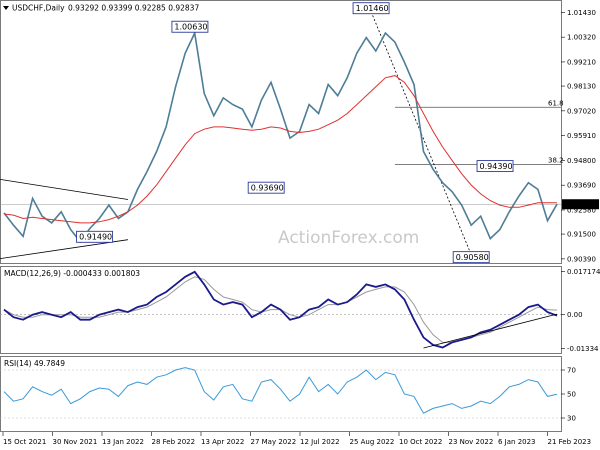  Describe the element at coordinates (581, 62) in the screenshot. I see `price-ytick-label: 0.99210` at that location.